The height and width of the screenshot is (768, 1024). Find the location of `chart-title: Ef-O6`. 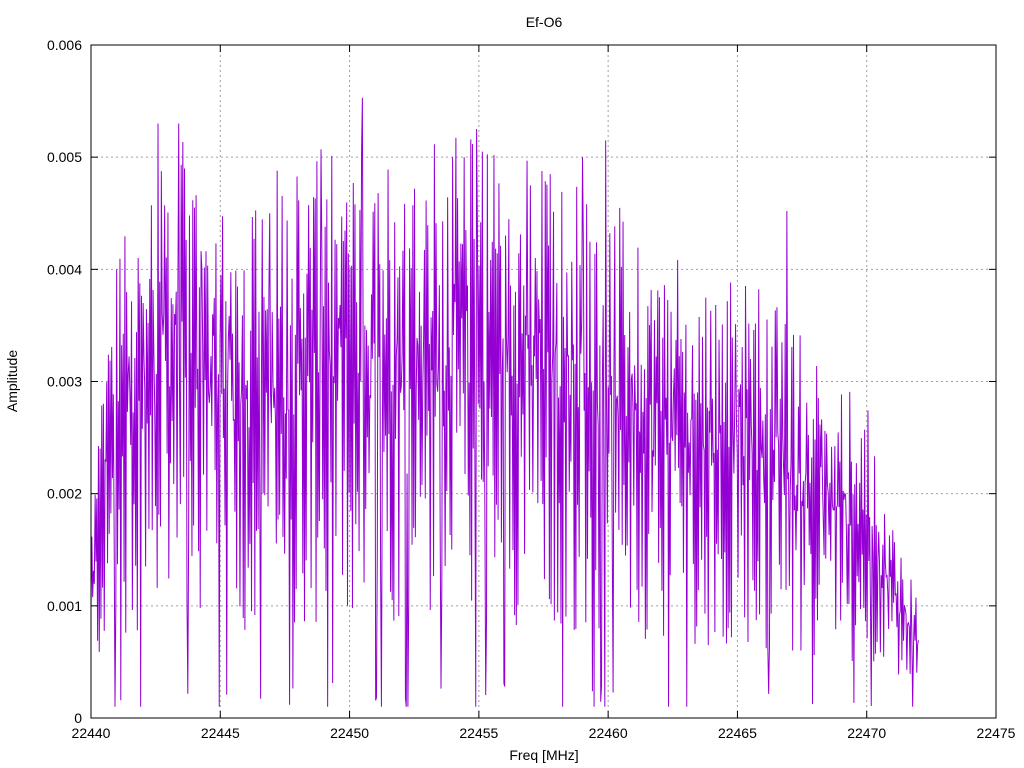

chart-title: Ef-O6 is located at coordinates (544, 22).